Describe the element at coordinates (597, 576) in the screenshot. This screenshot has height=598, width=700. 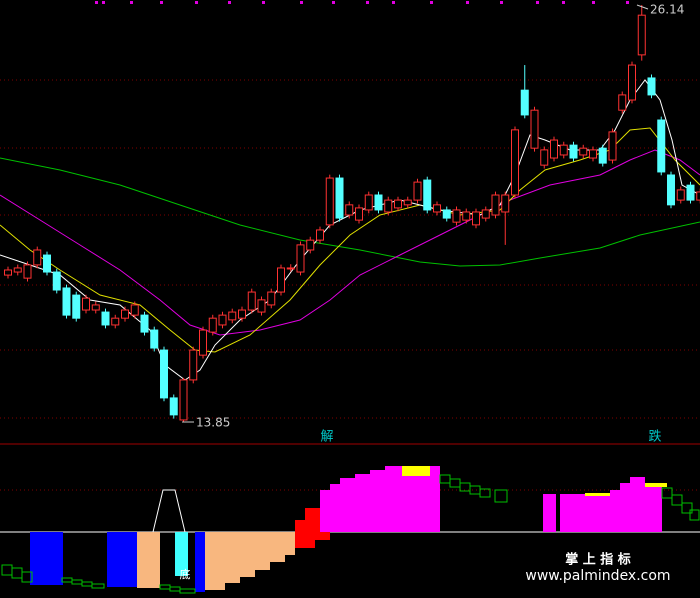
I see `watermark-url: www.palmindex.com` at that location.